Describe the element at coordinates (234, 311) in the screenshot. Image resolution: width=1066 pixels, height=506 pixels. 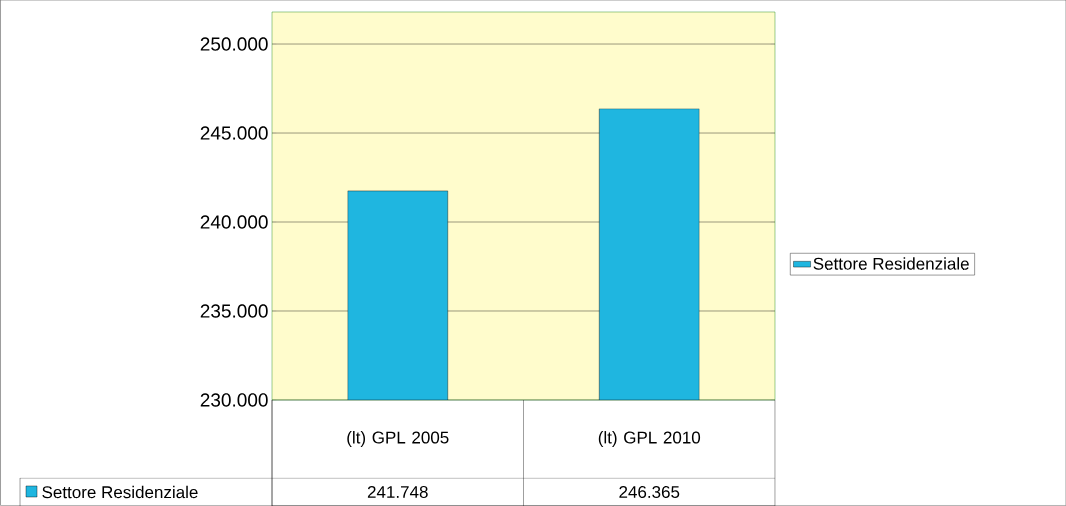
I see `y-tick-label: 235.000` at that location.